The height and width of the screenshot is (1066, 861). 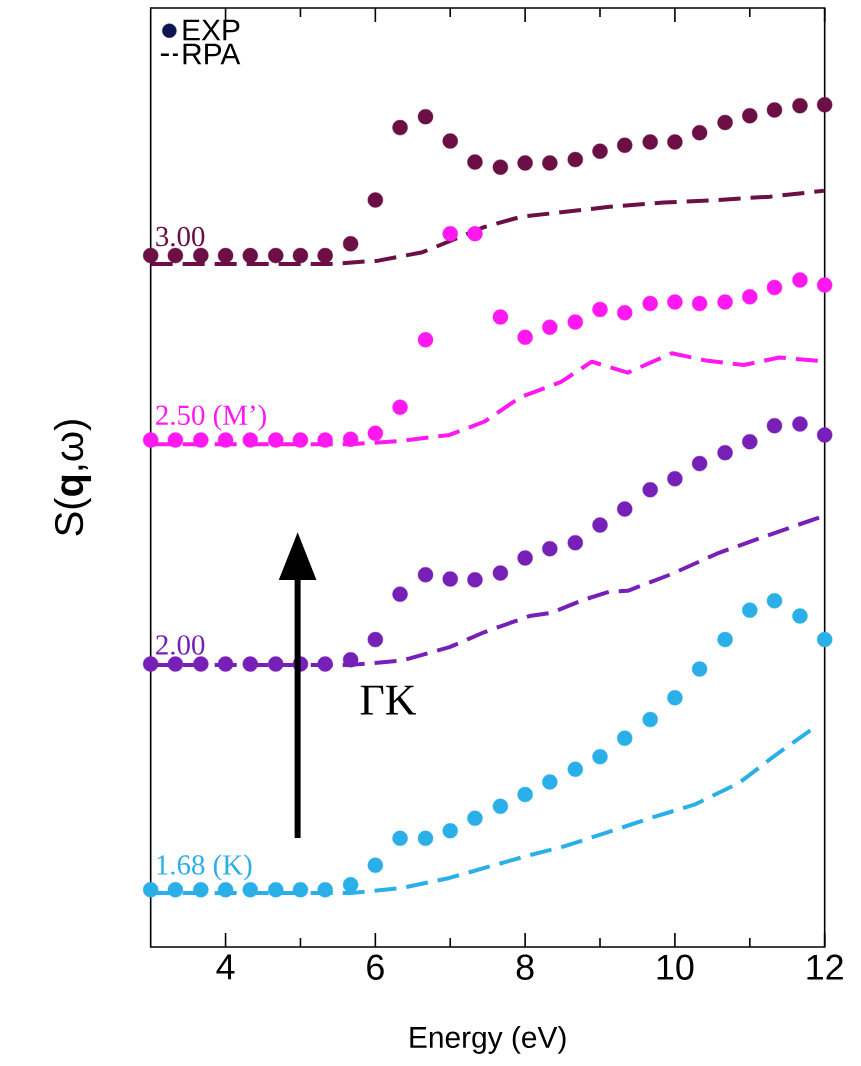 What do you see at coordinates (825, 967) in the screenshot?
I see `x-tick-label: 12` at bounding box center [825, 967].